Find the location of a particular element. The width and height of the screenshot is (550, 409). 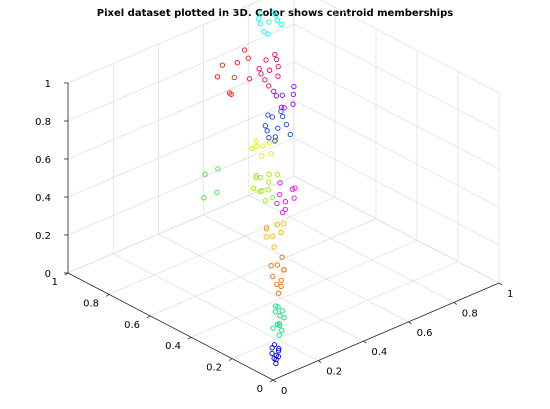

x-tick-label: 1 is located at coordinates (510, 294).